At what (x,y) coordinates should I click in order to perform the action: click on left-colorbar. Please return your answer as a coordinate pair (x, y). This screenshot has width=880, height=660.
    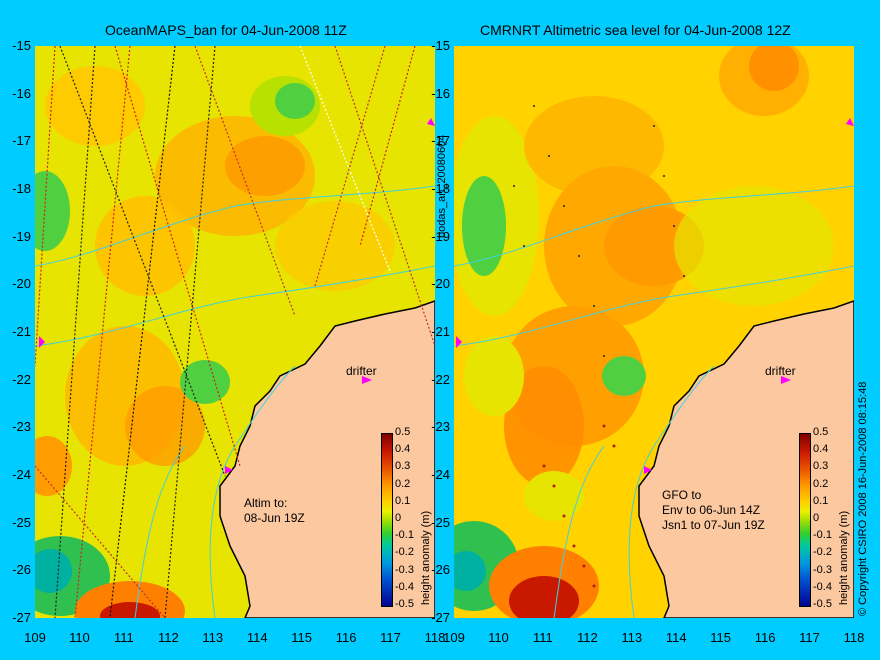
    Looking at the image, I should click on (387, 520).